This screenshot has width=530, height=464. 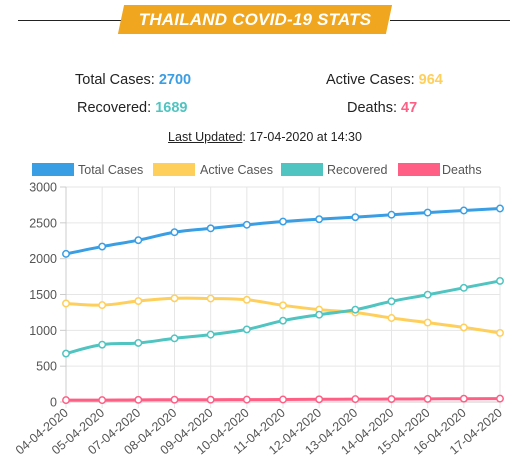 I want to click on stat-recovered-value: 1689, so click(x=171, y=108).